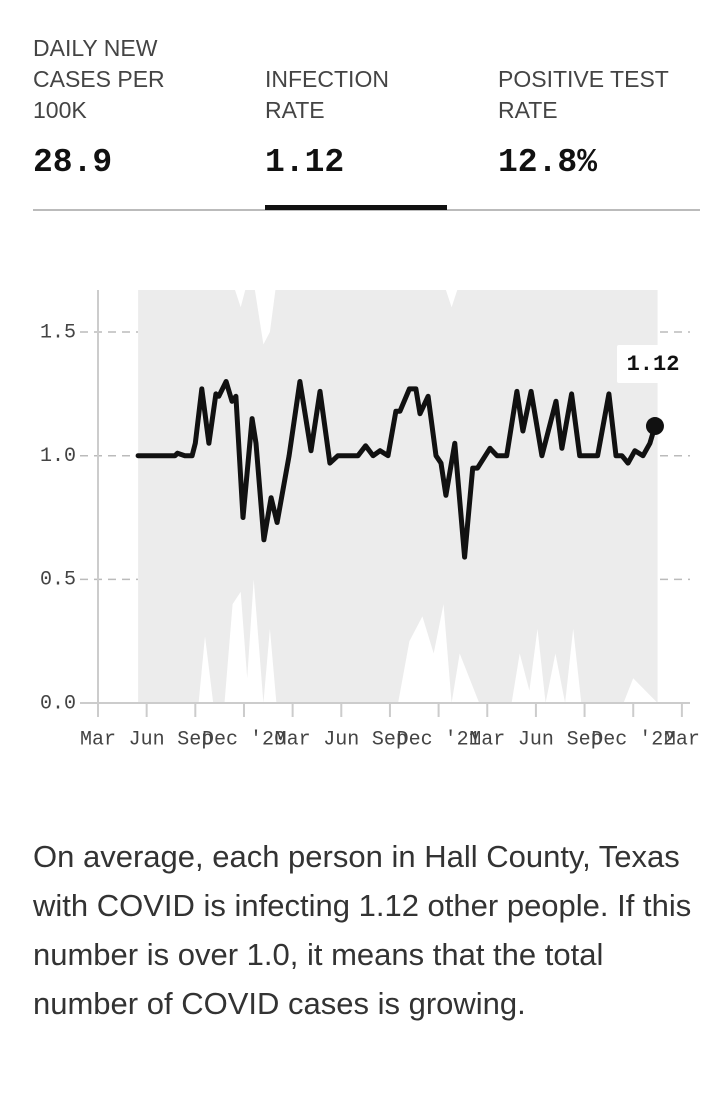  What do you see at coordinates (633, 739) in the screenshot?
I see `x-tick-label: Dec '22` at bounding box center [633, 739].